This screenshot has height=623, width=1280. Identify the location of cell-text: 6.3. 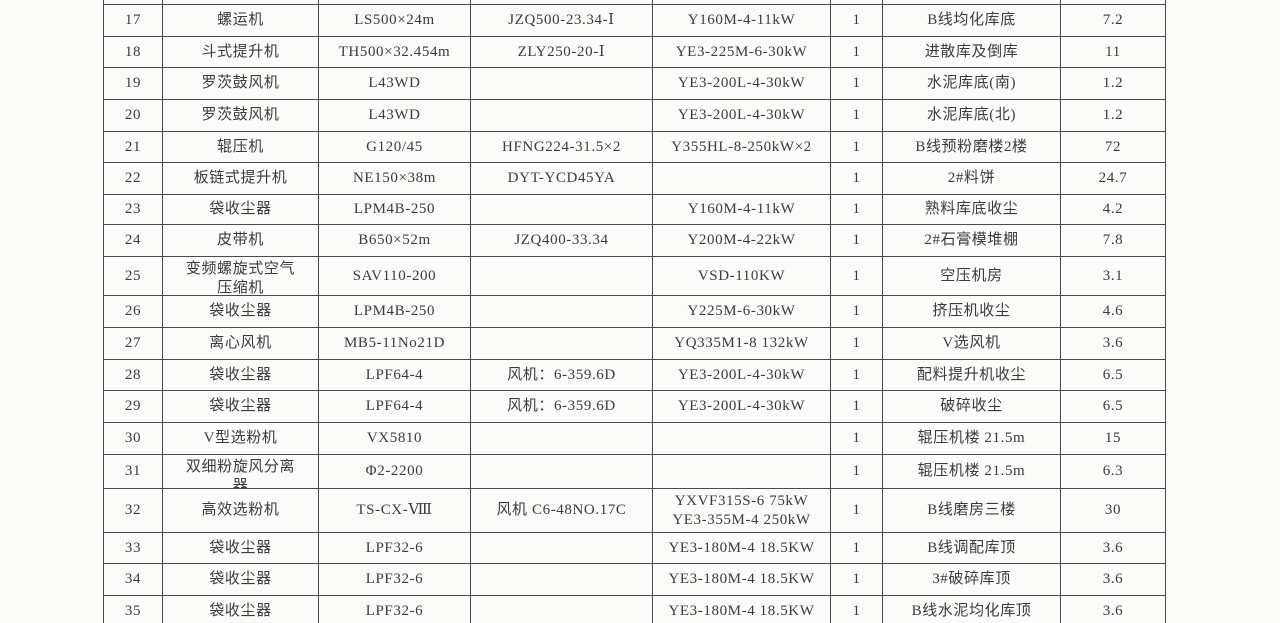
(1113, 471).